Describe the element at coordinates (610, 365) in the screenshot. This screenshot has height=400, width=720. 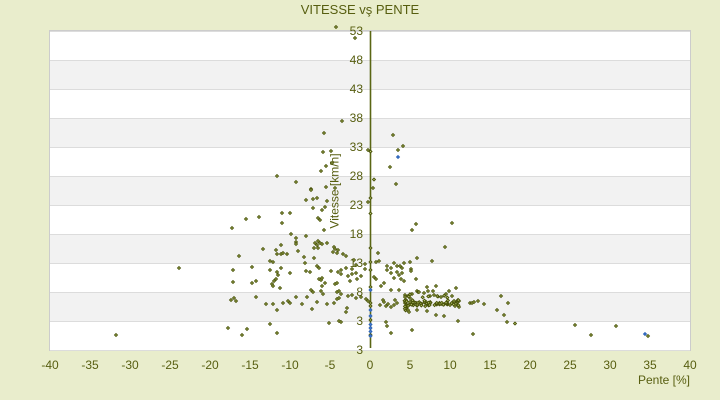
I see `svg-text: 30` at that location.